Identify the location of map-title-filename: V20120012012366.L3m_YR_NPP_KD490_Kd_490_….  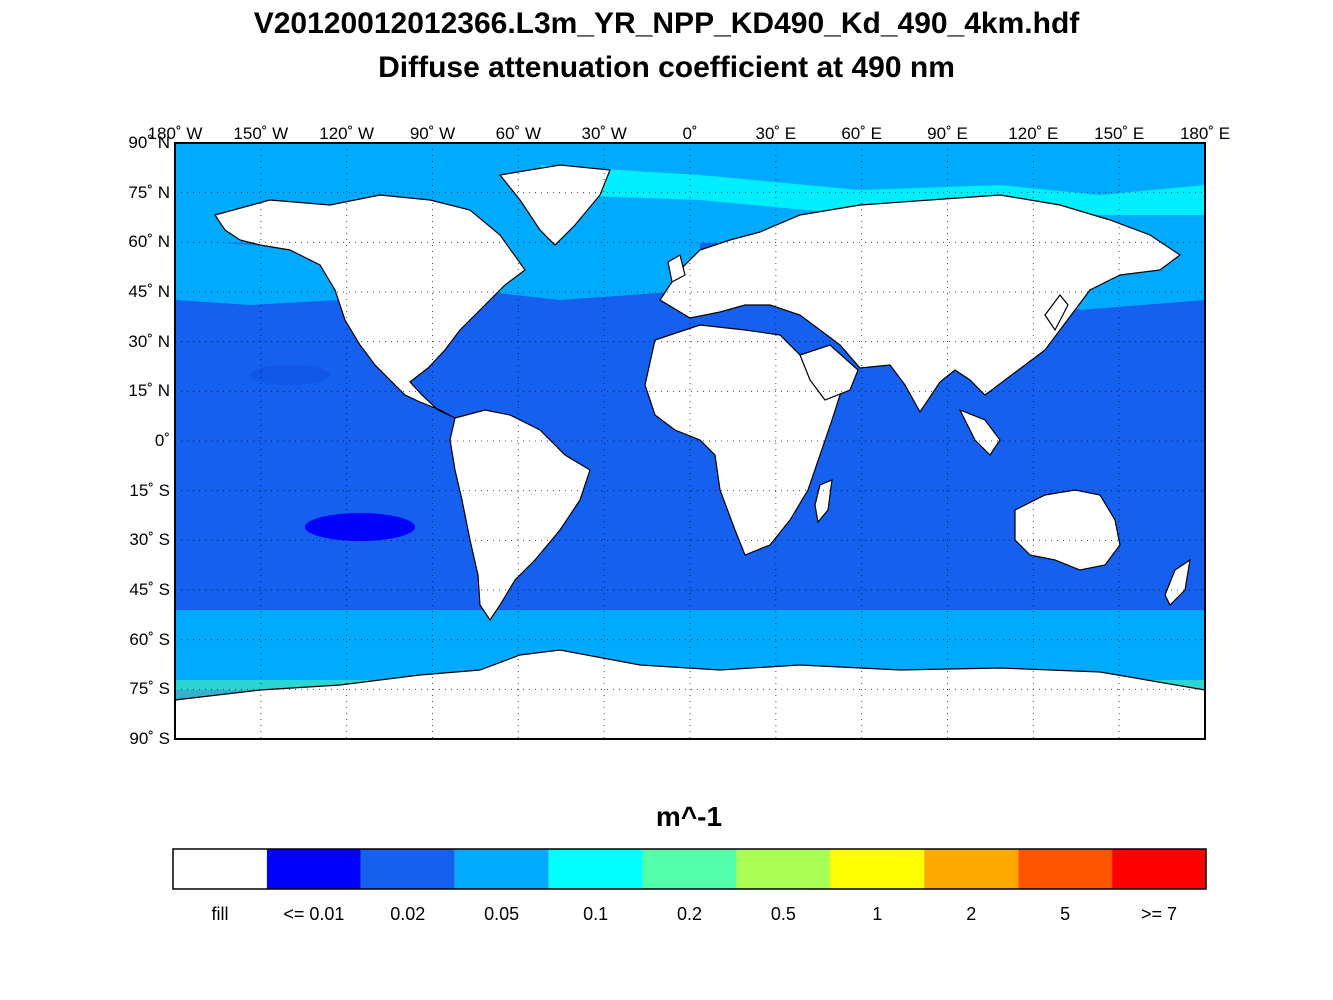
(666, 23).